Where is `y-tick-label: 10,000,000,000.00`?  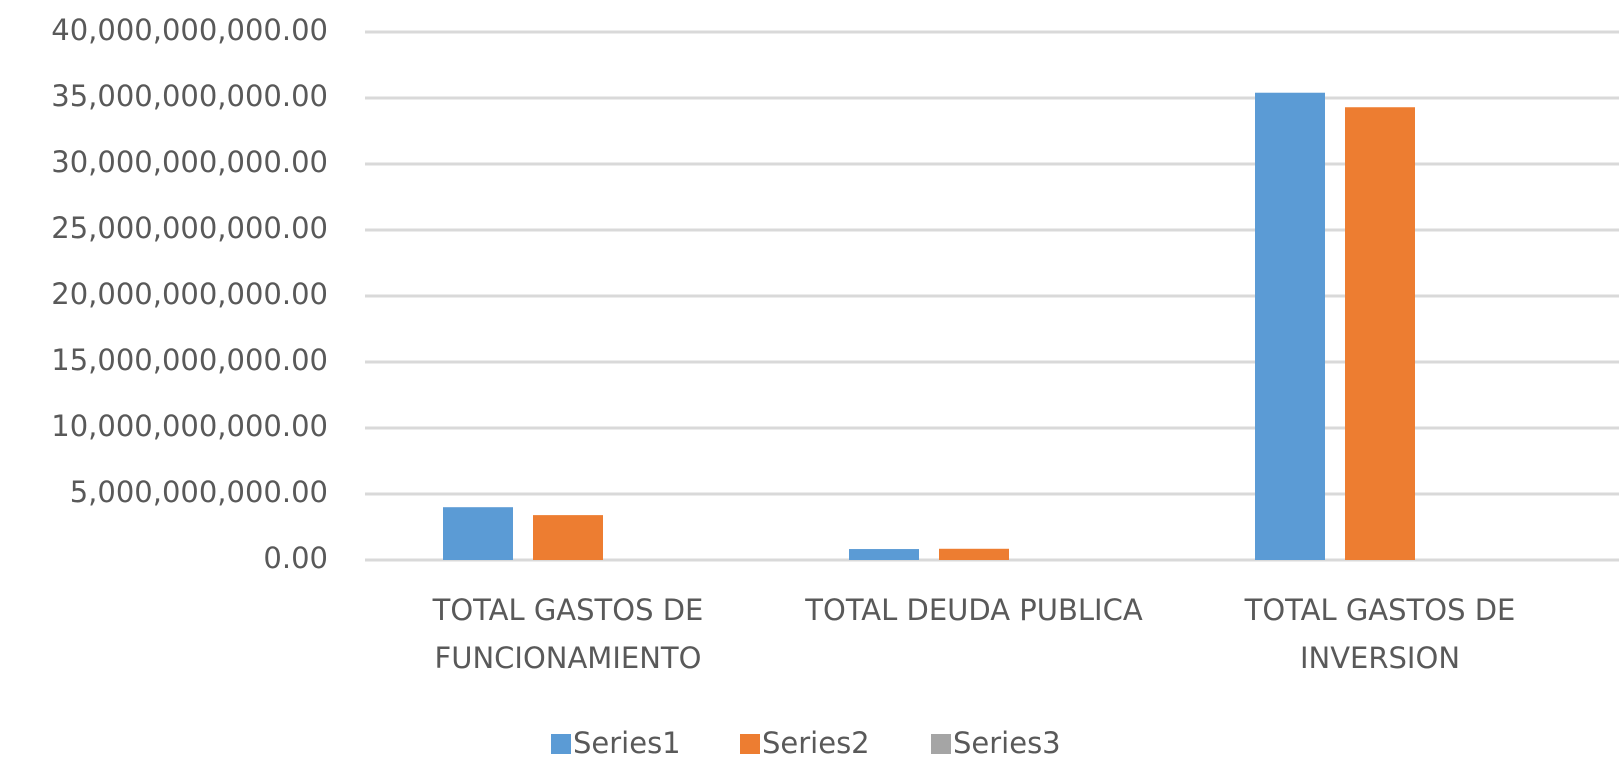
y-tick-label: 10,000,000,000.00 is located at coordinates (189, 426).